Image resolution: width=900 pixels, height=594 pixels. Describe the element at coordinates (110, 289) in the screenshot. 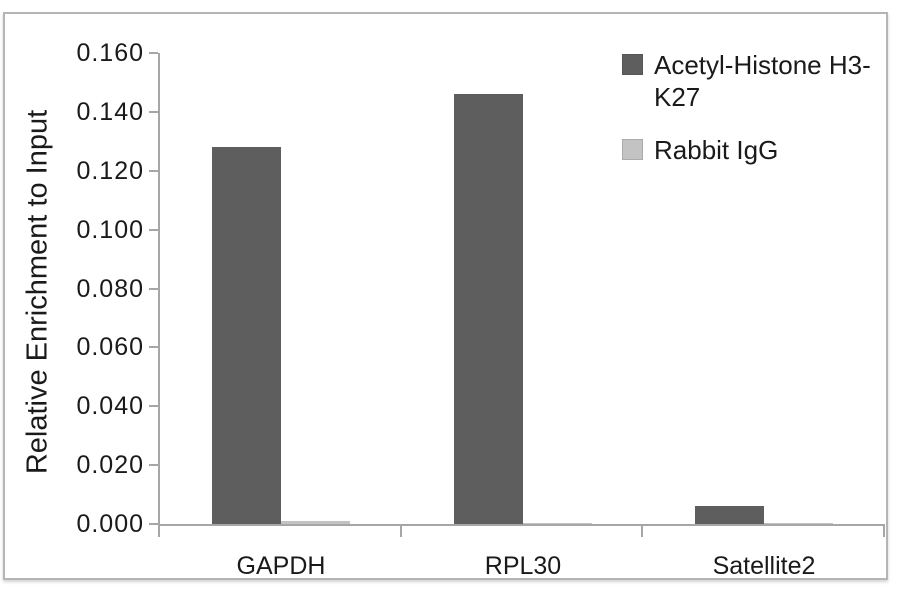

I see `y-tick-label: 0.080` at that location.